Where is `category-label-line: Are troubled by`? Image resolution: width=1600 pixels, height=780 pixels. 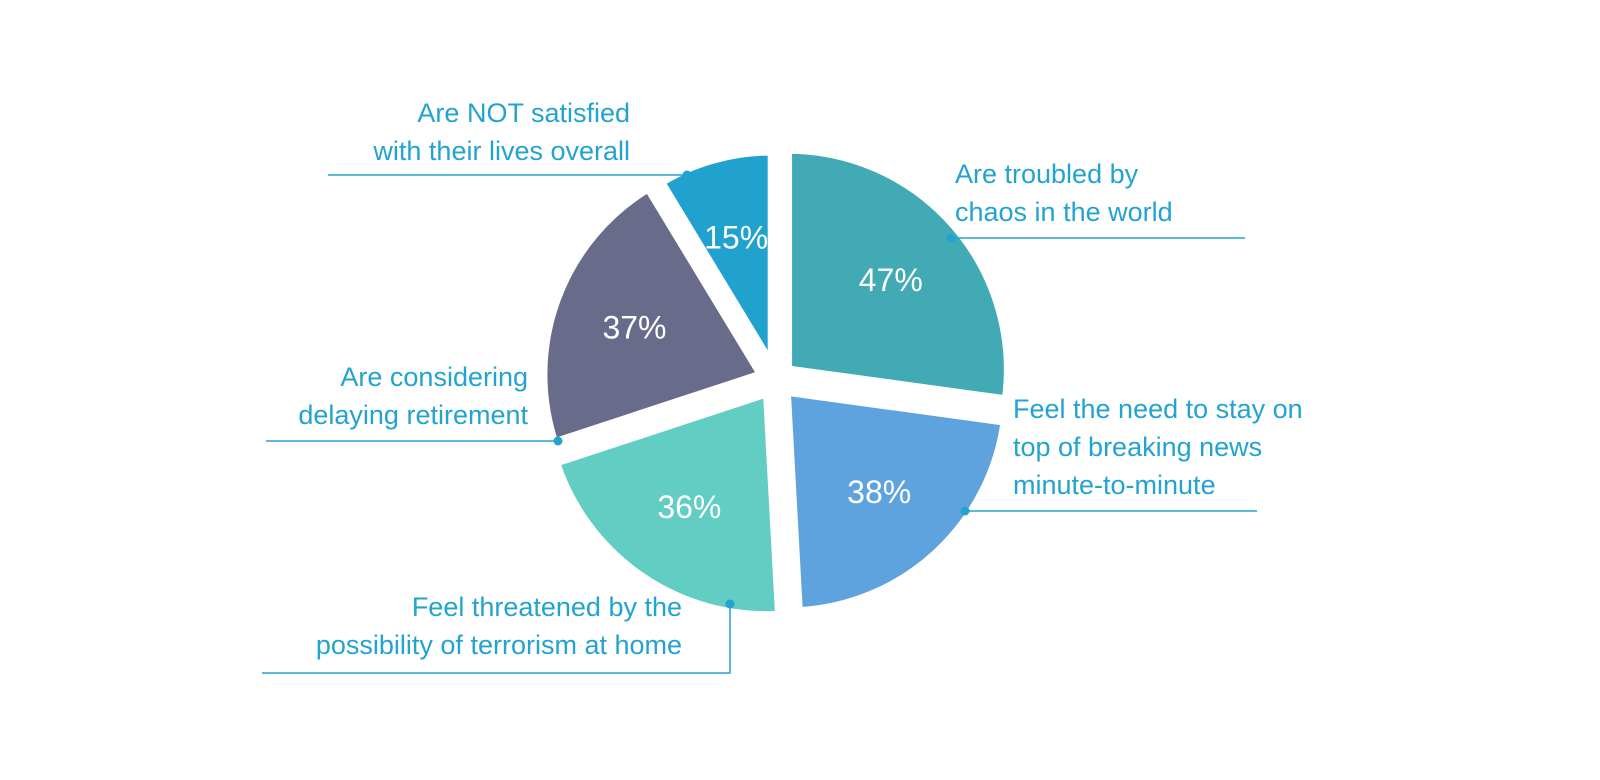
category-label-line: Are troubled by is located at coordinates (1047, 174).